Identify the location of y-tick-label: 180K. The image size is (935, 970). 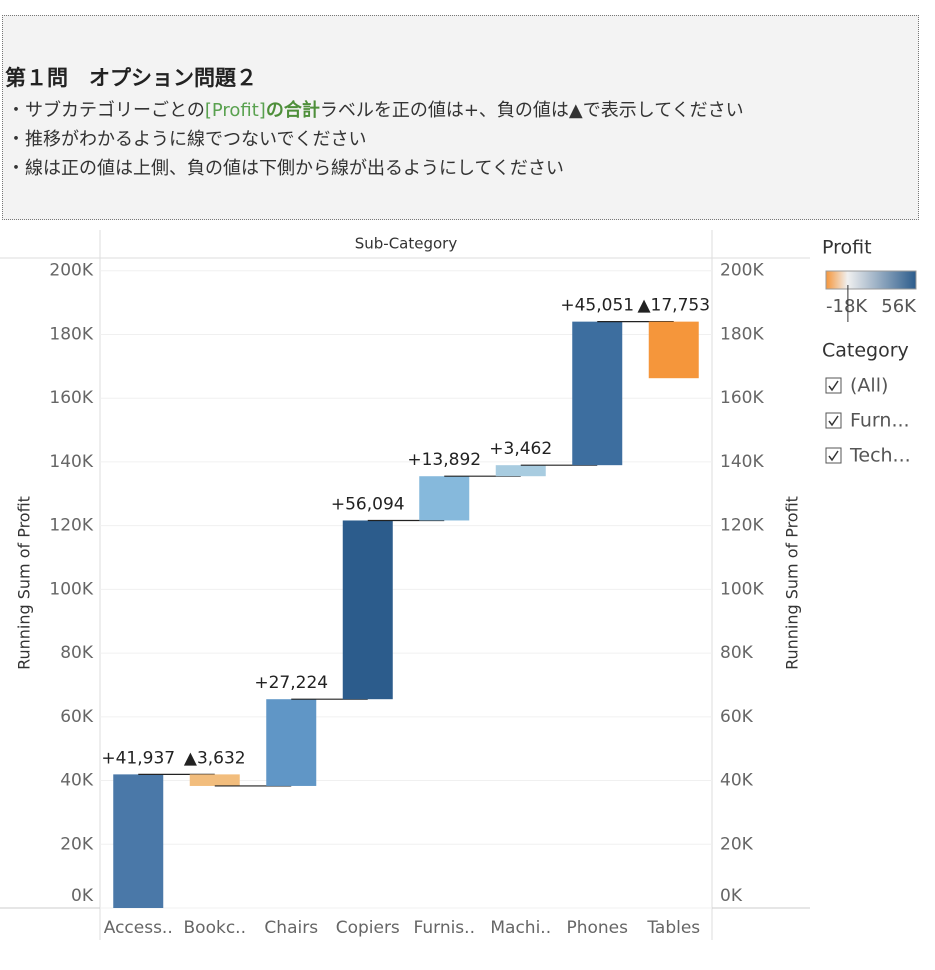
(71, 334).